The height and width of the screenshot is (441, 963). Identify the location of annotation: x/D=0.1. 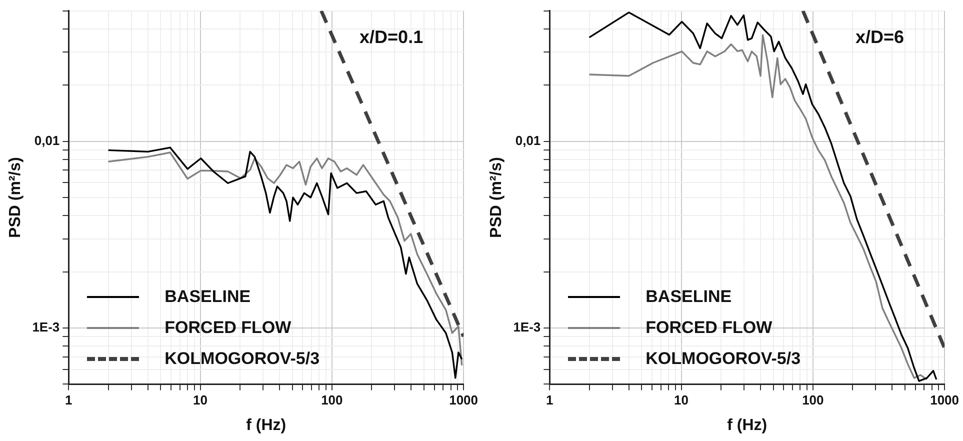
(392, 37).